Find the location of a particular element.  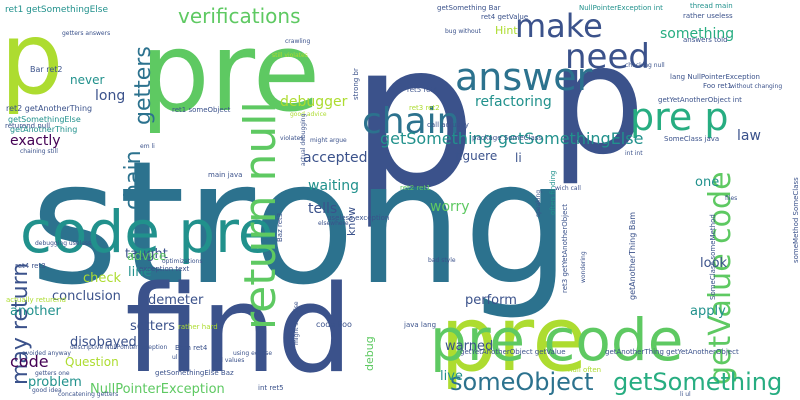

cloud-word: ret2 ret1 is located at coordinates (415, 188).